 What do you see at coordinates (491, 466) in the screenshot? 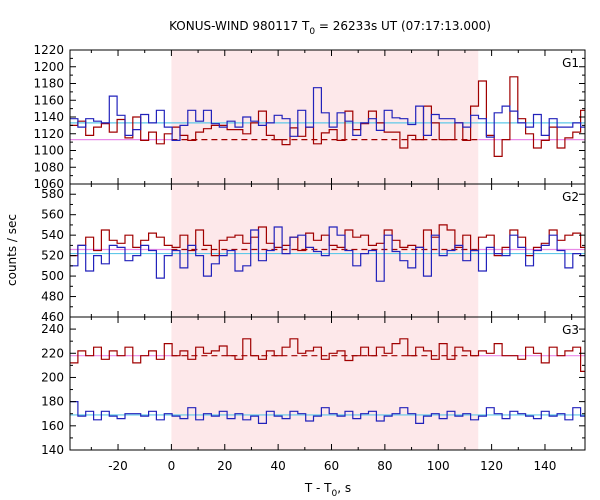
I see `x-tick-label: 120` at bounding box center [491, 466].